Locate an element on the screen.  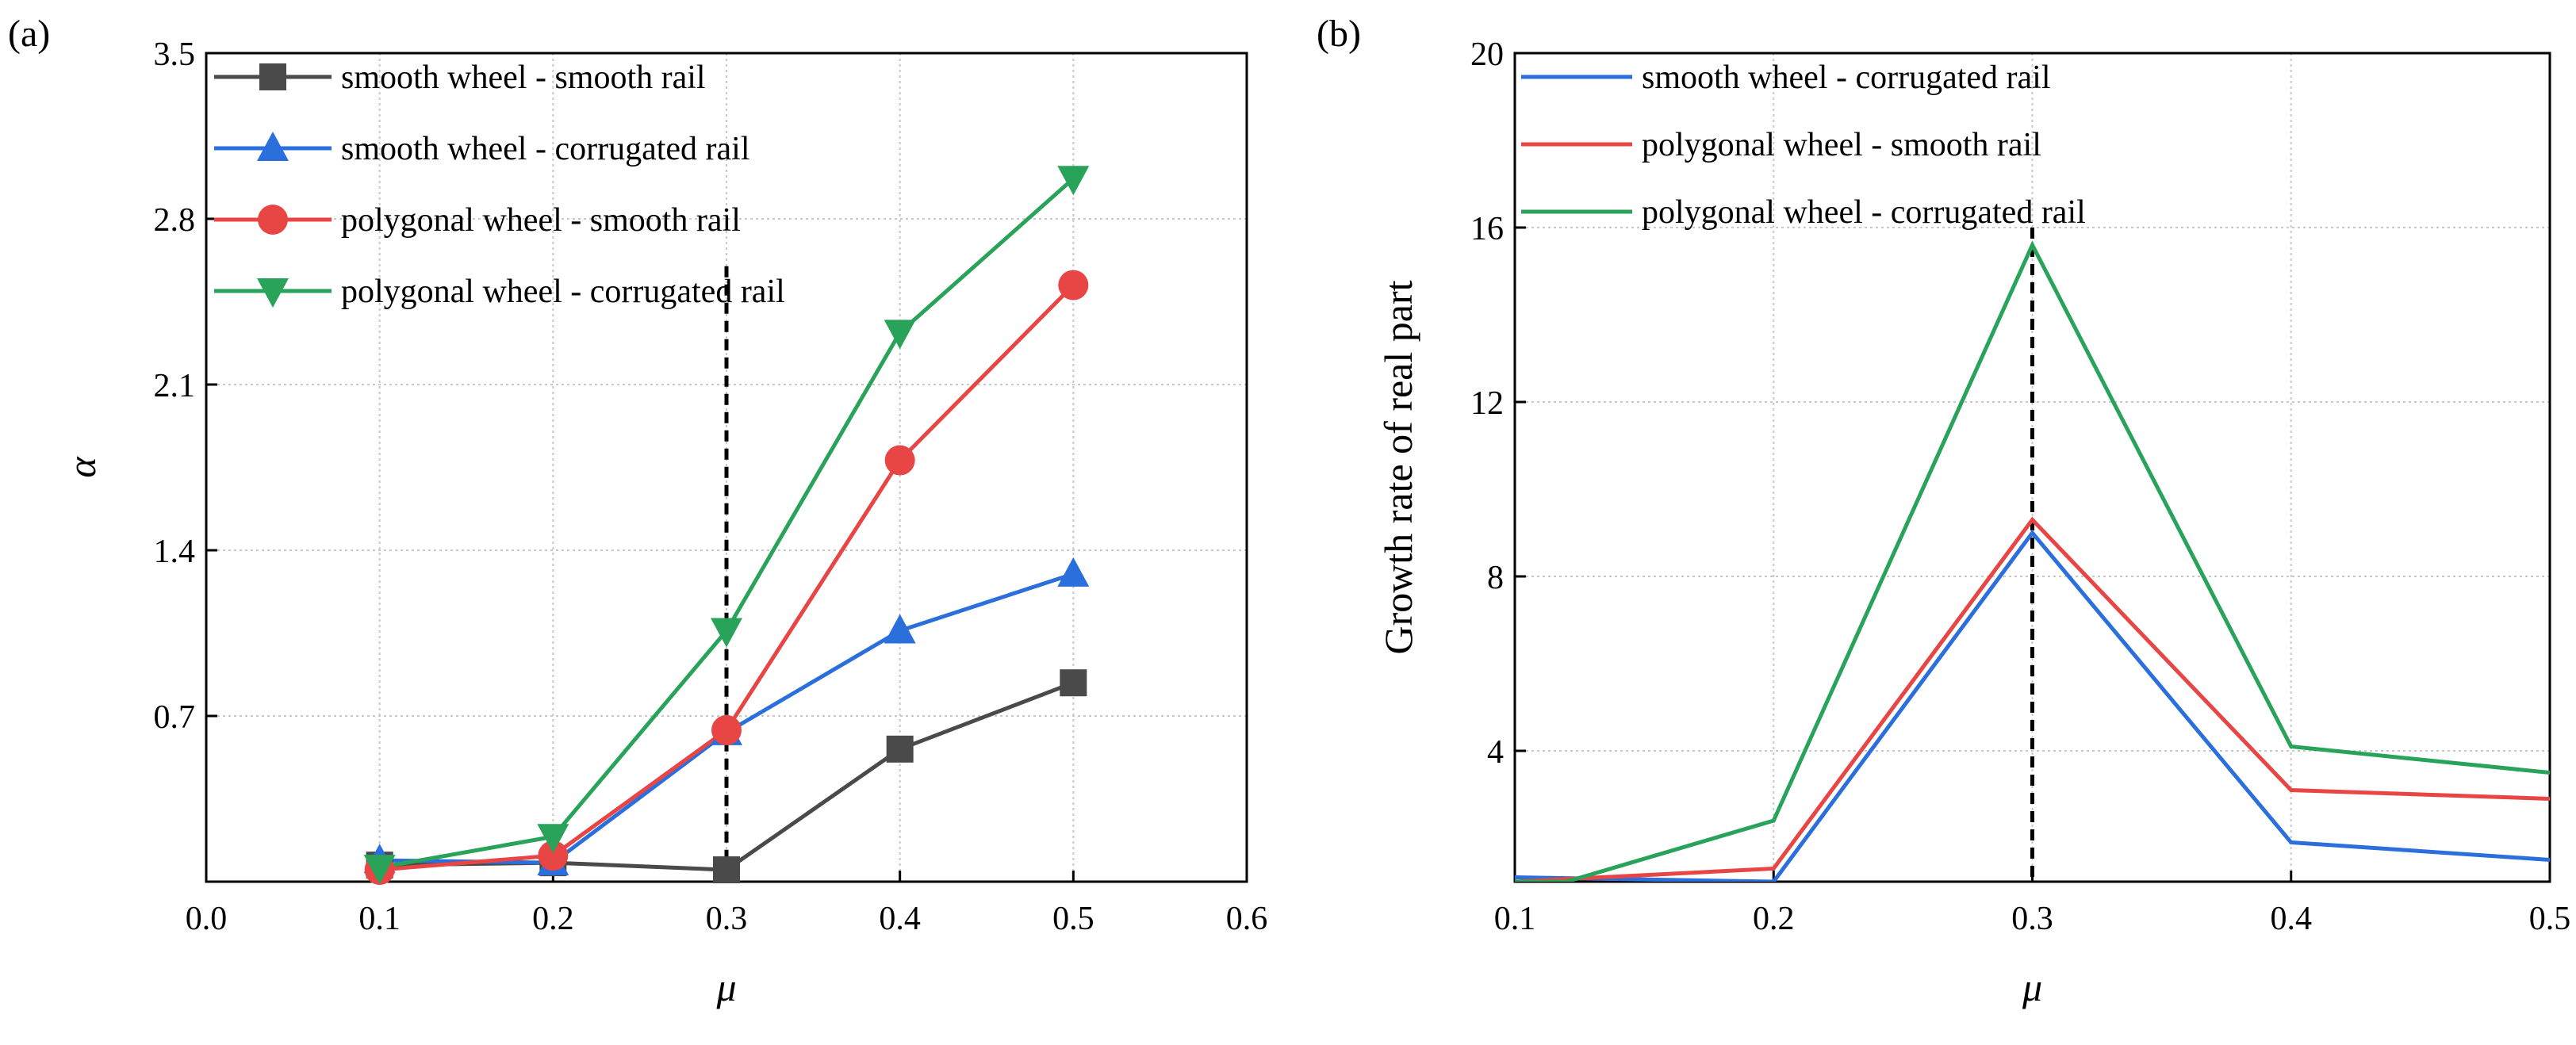
y-tick-label: 12 is located at coordinates (1487, 403).